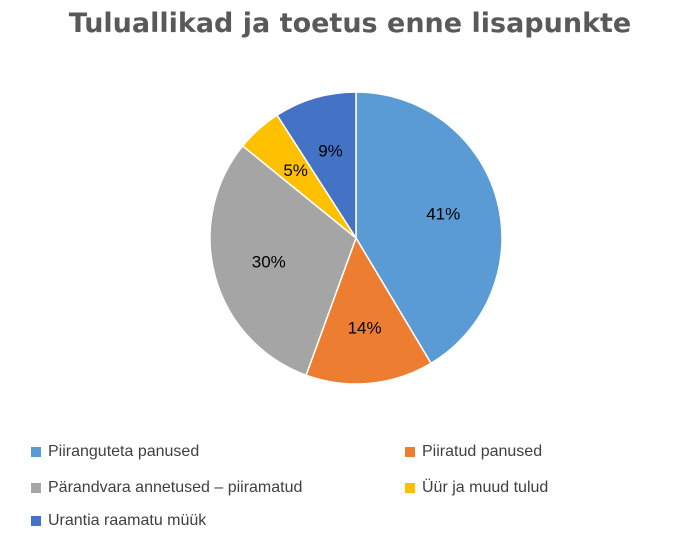 The image size is (700, 537). Describe the element at coordinates (330, 151) in the screenshot. I see `slice-data-label-4: 9%` at that location.